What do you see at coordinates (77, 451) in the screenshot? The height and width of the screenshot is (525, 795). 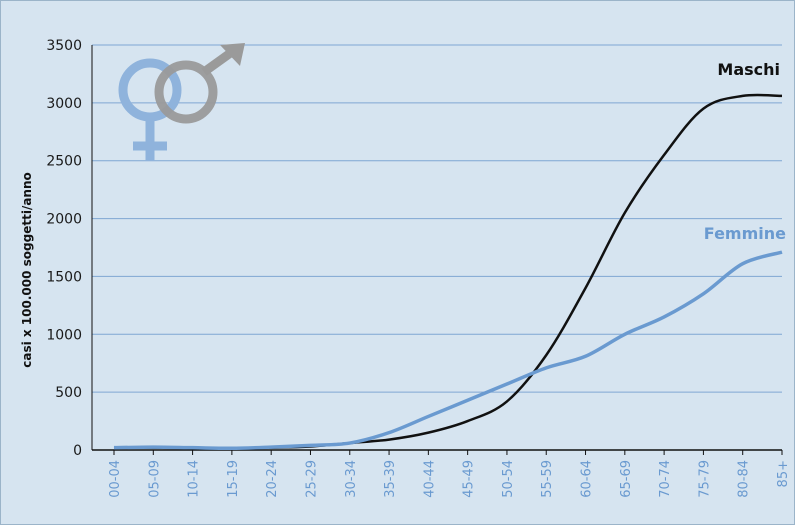 I see `y-tick-label: 0` at bounding box center [77, 451].